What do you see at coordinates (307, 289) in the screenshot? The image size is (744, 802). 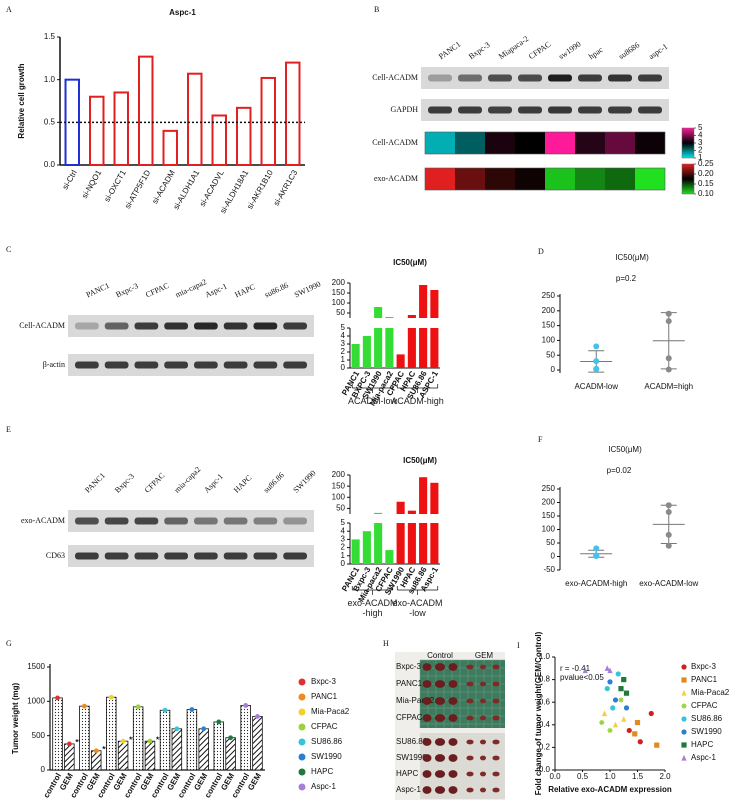 I see `blot-lane-label: SW1990` at bounding box center [307, 289].